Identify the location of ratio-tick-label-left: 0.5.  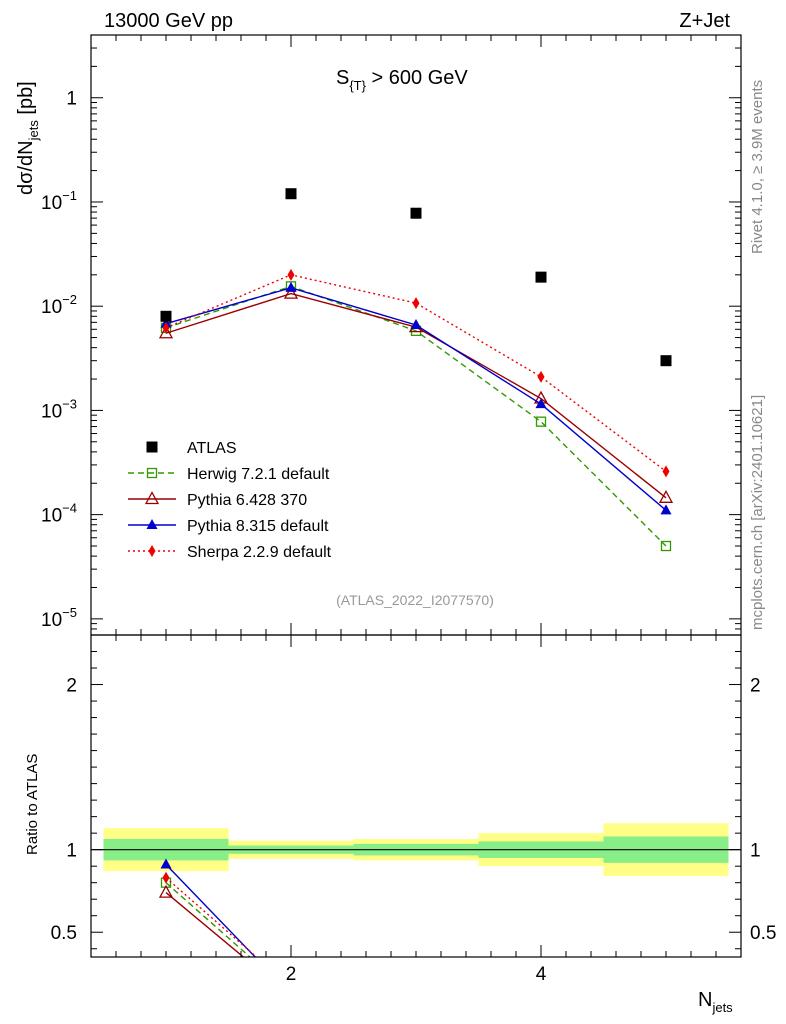
(64, 933).